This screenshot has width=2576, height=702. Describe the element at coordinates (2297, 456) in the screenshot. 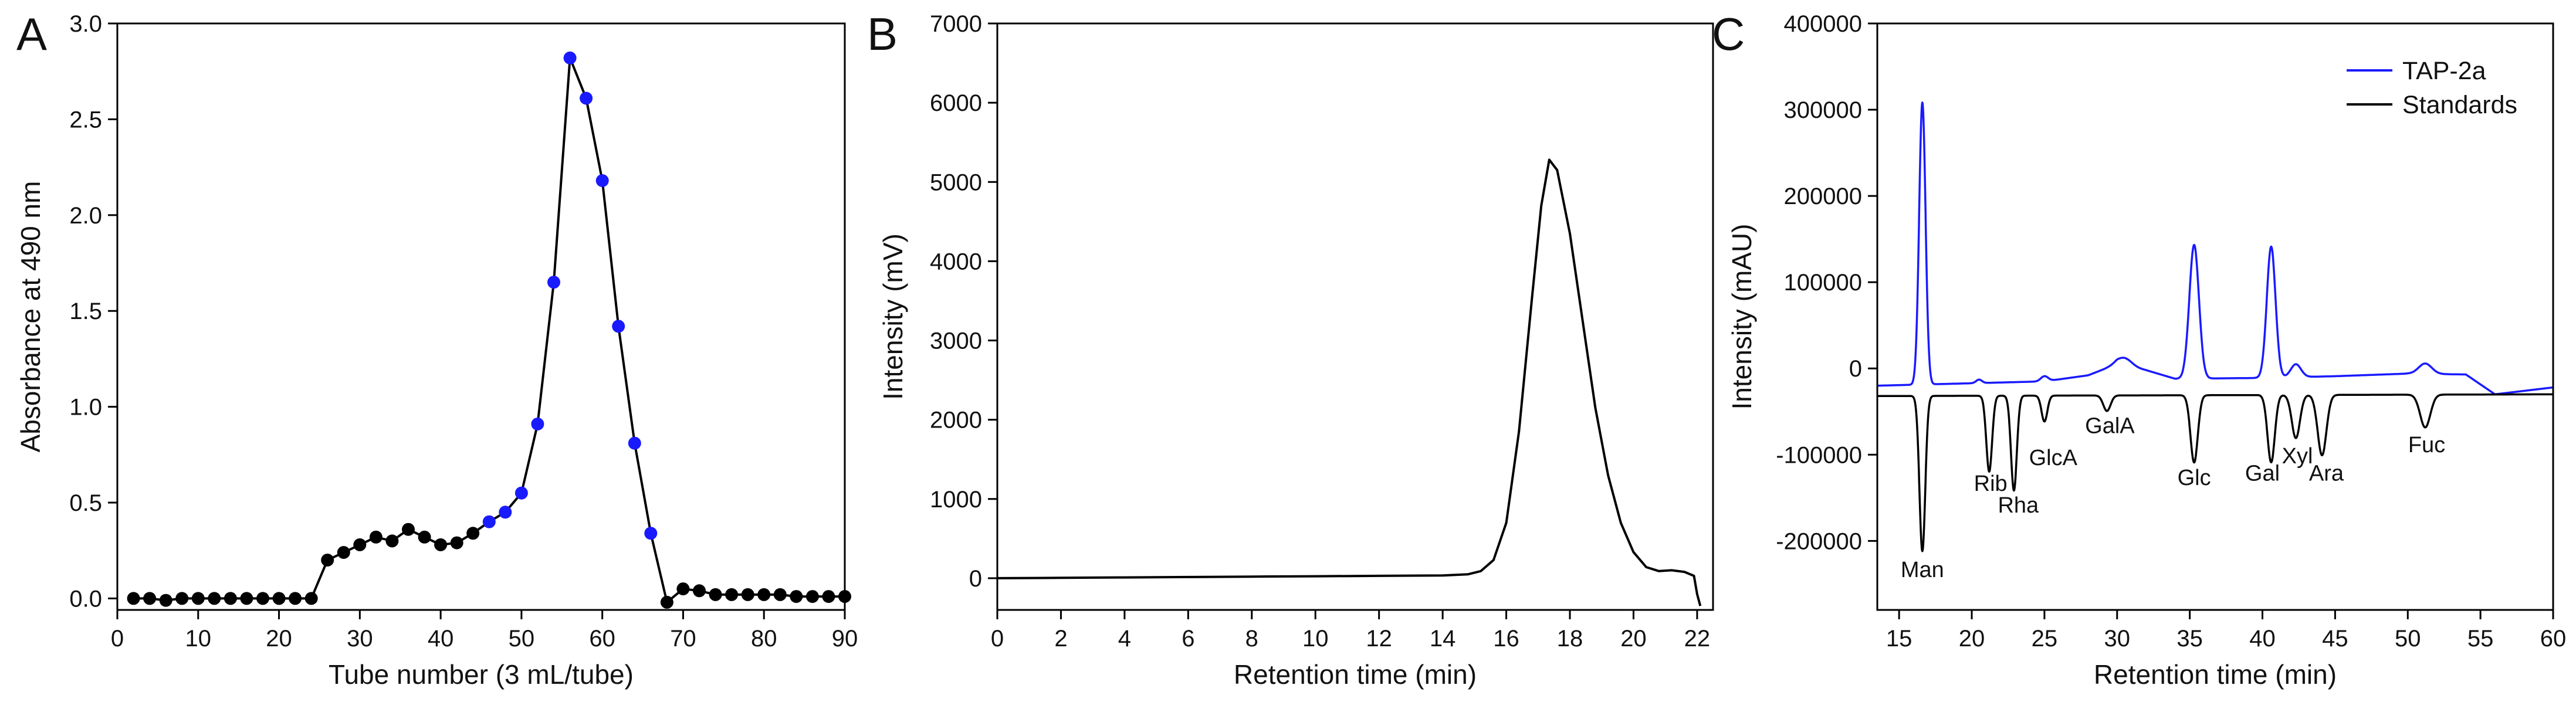

I see `panel-c-peak-label: Xyl` at that location.